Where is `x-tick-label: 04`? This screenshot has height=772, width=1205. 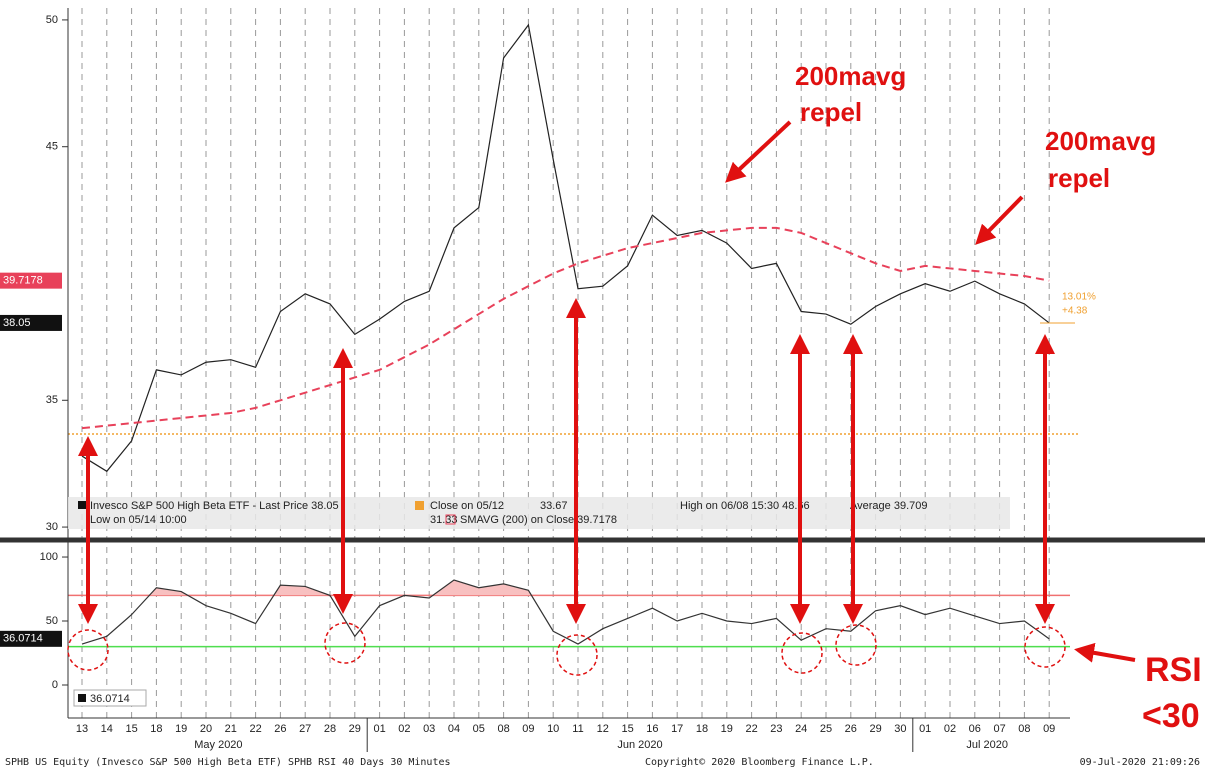 x-tick-label: 04 is located at coordinates (454, 729).